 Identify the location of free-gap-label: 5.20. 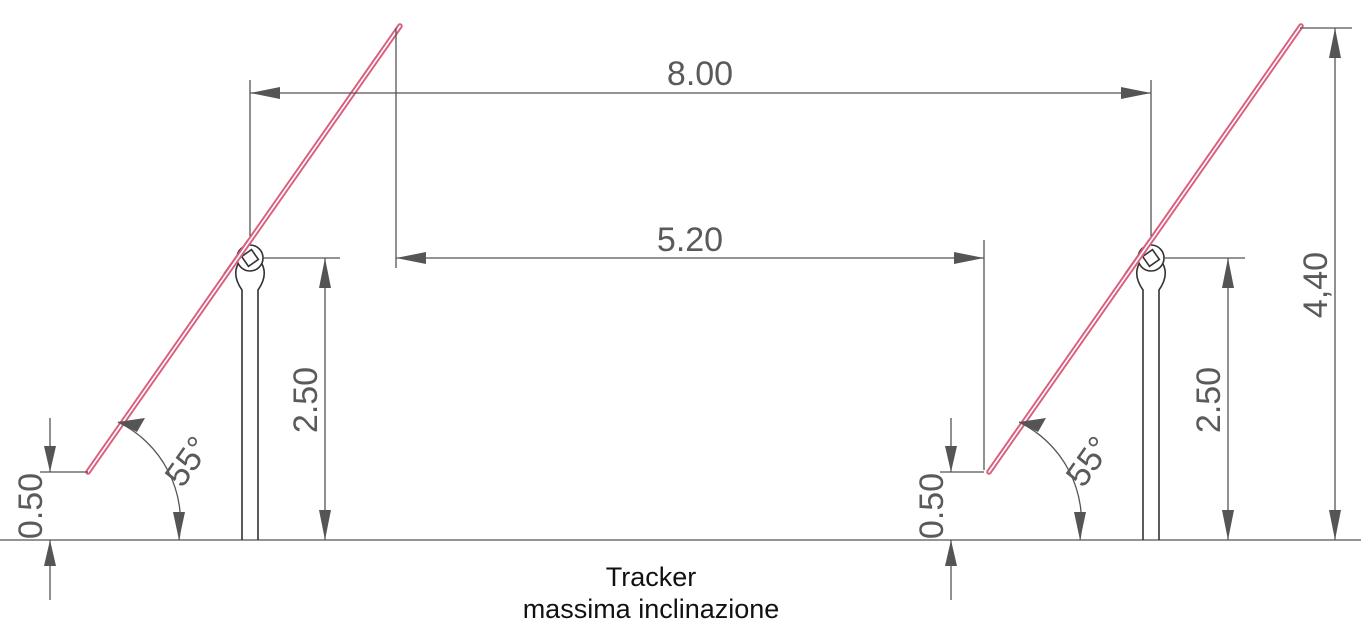
(690, 240).